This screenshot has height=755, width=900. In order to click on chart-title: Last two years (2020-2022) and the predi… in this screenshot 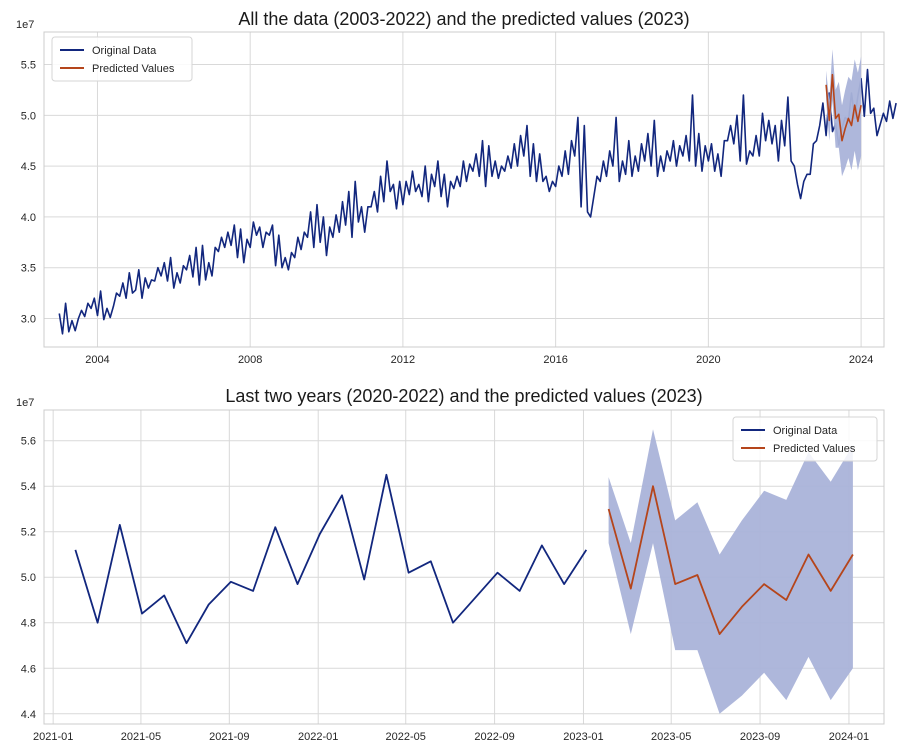, I will do `click(463, 396)`.